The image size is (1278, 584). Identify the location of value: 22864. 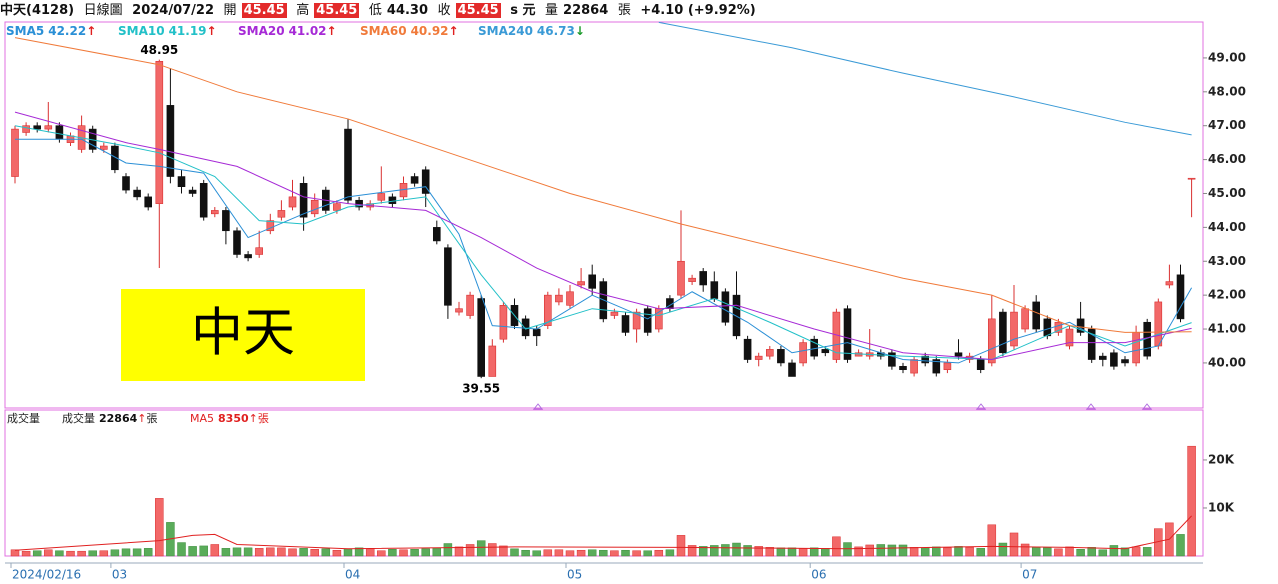
(586, 10).